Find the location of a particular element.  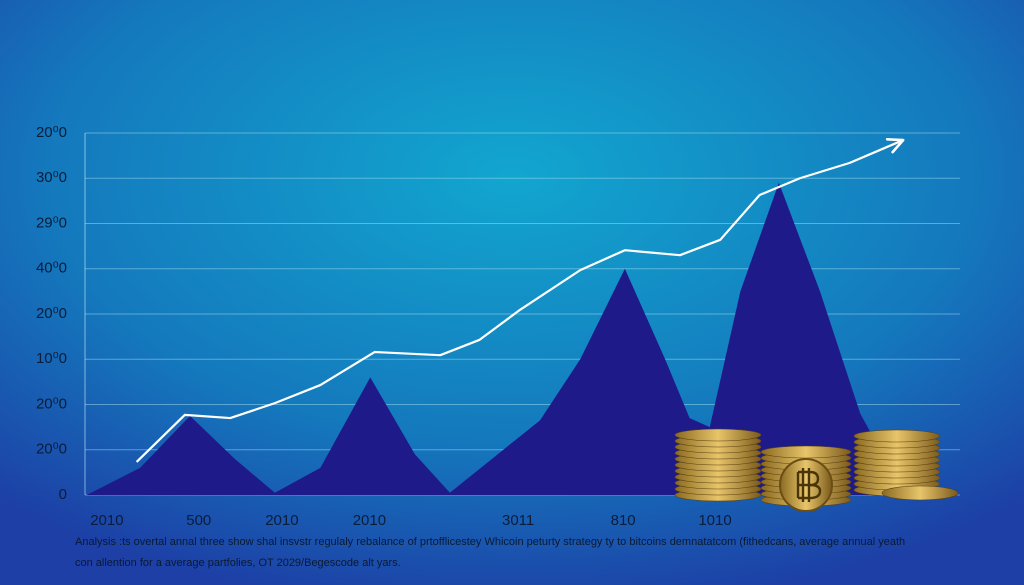

y-tick-label: 40⁰0 is located at coordinates (51, 268).